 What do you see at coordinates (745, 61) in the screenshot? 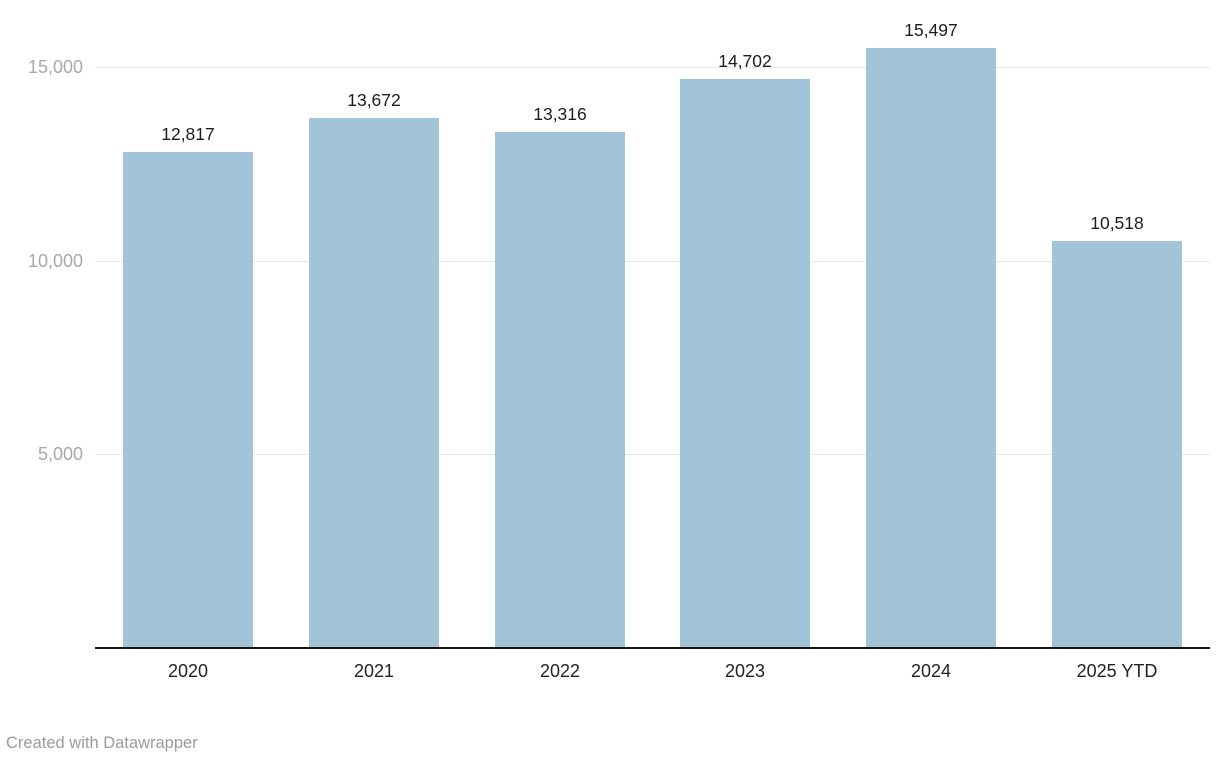
I see `bar-value-label: 14,702` at bounding box center [745, 61].